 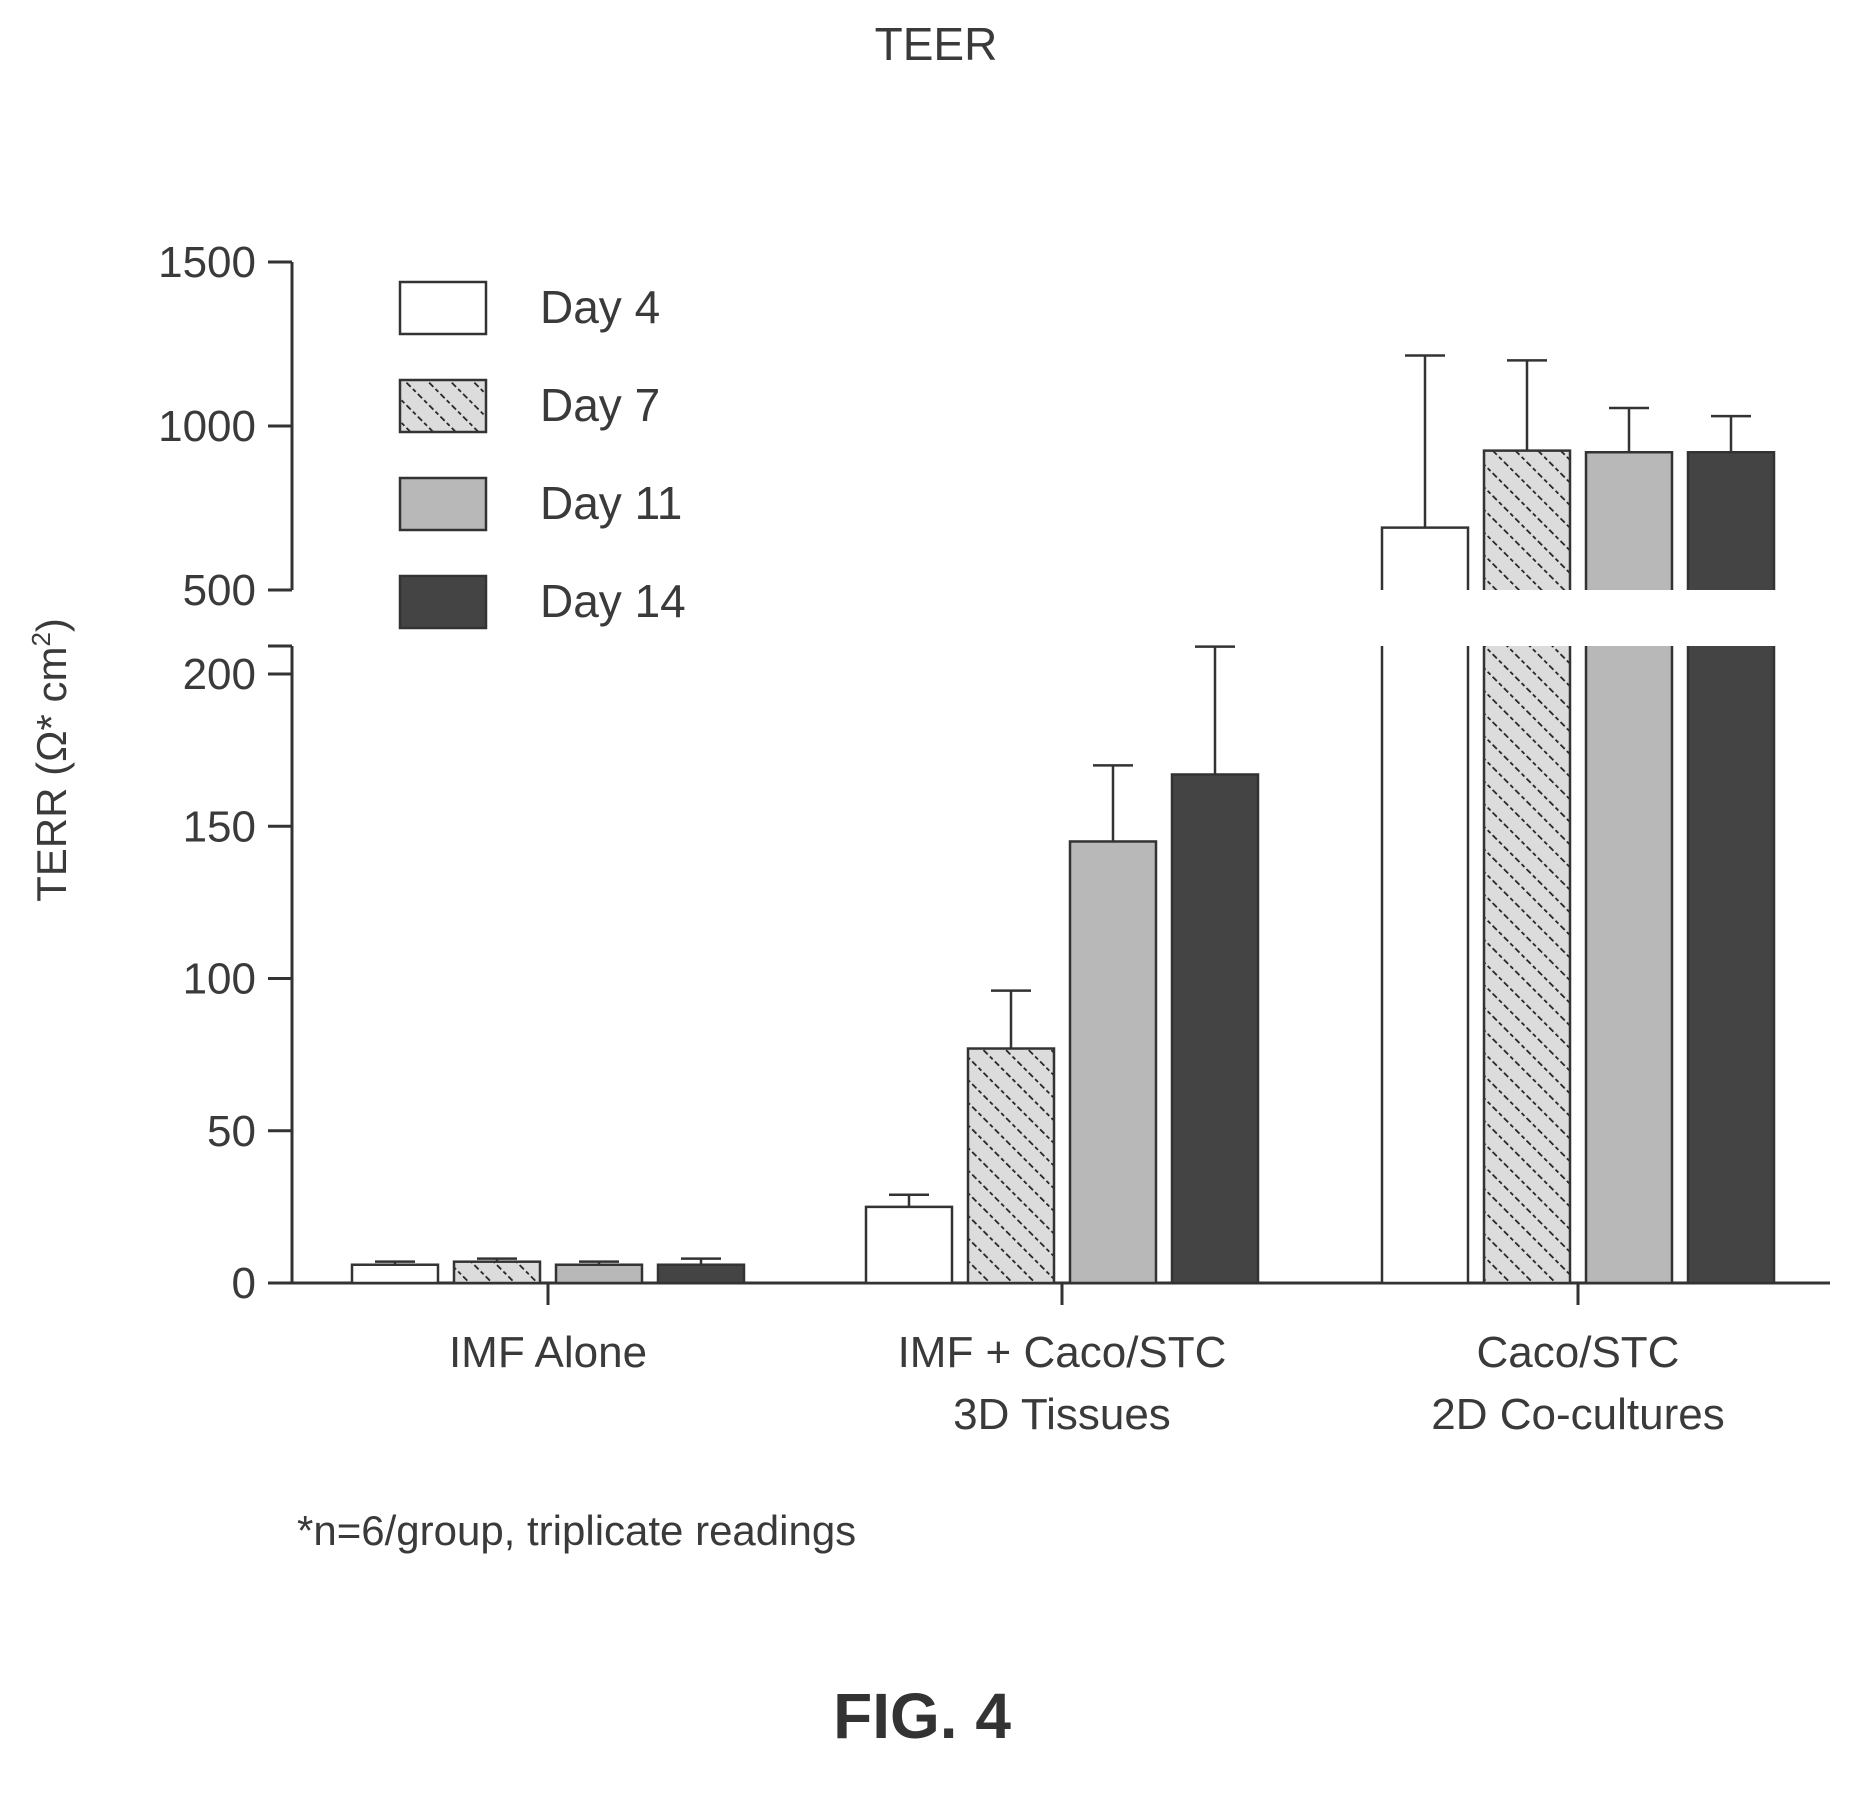 I want to click on y-tick-label: 50, so click(x=231, y=1131).